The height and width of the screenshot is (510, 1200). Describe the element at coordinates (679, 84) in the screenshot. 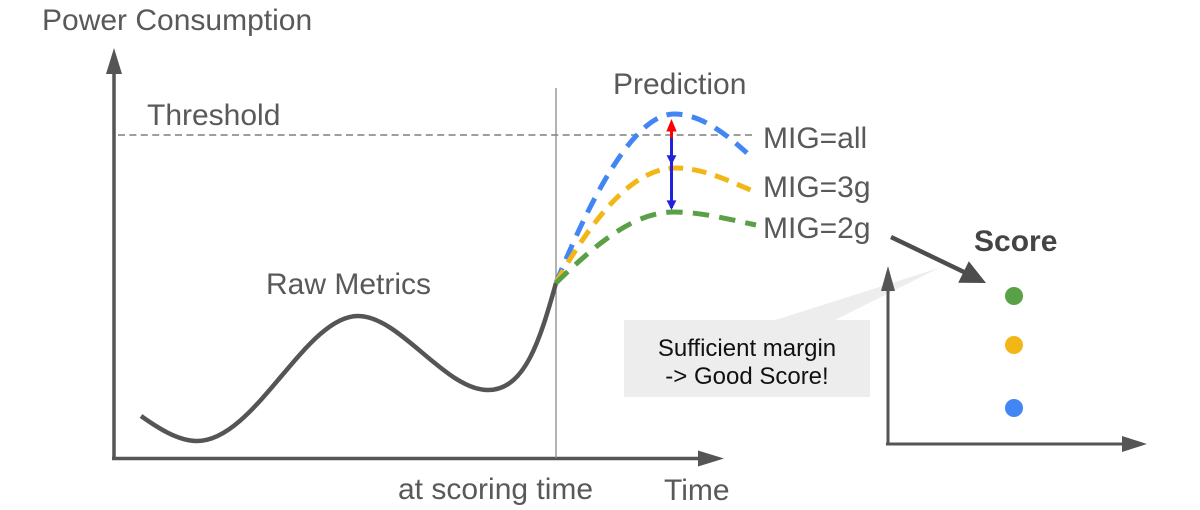

I see `svg-text: Prediction` at that location.